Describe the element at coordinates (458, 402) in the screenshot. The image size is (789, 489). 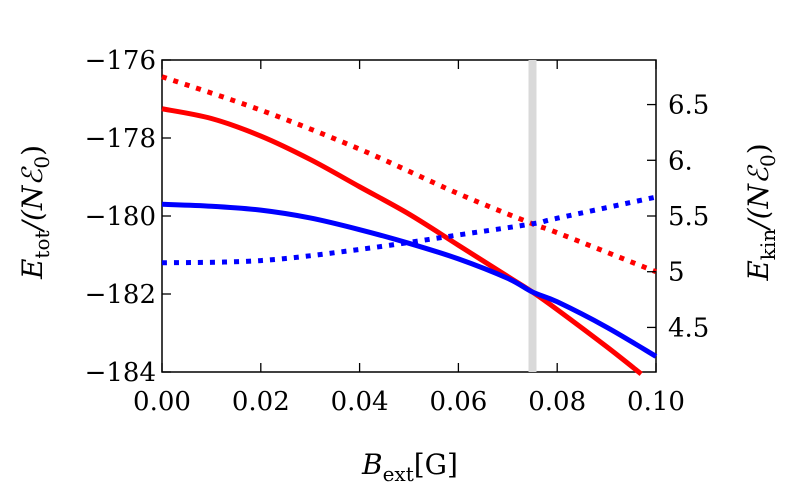
I see `x-tick-label: 0.06` at that location.